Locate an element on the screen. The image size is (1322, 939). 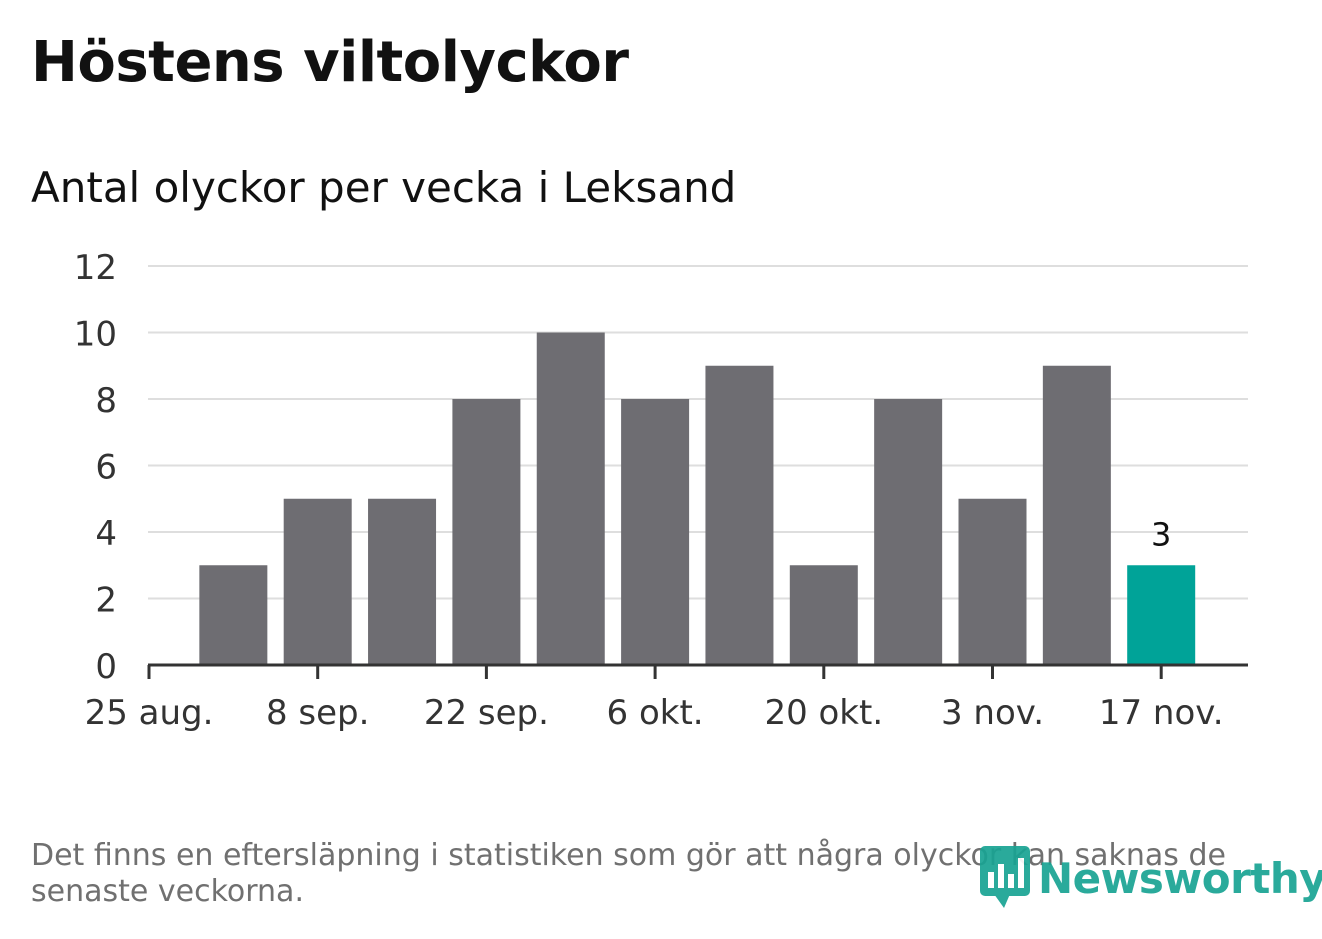
x-tick-label: 8 sep. is located at coordinates (317, 713).